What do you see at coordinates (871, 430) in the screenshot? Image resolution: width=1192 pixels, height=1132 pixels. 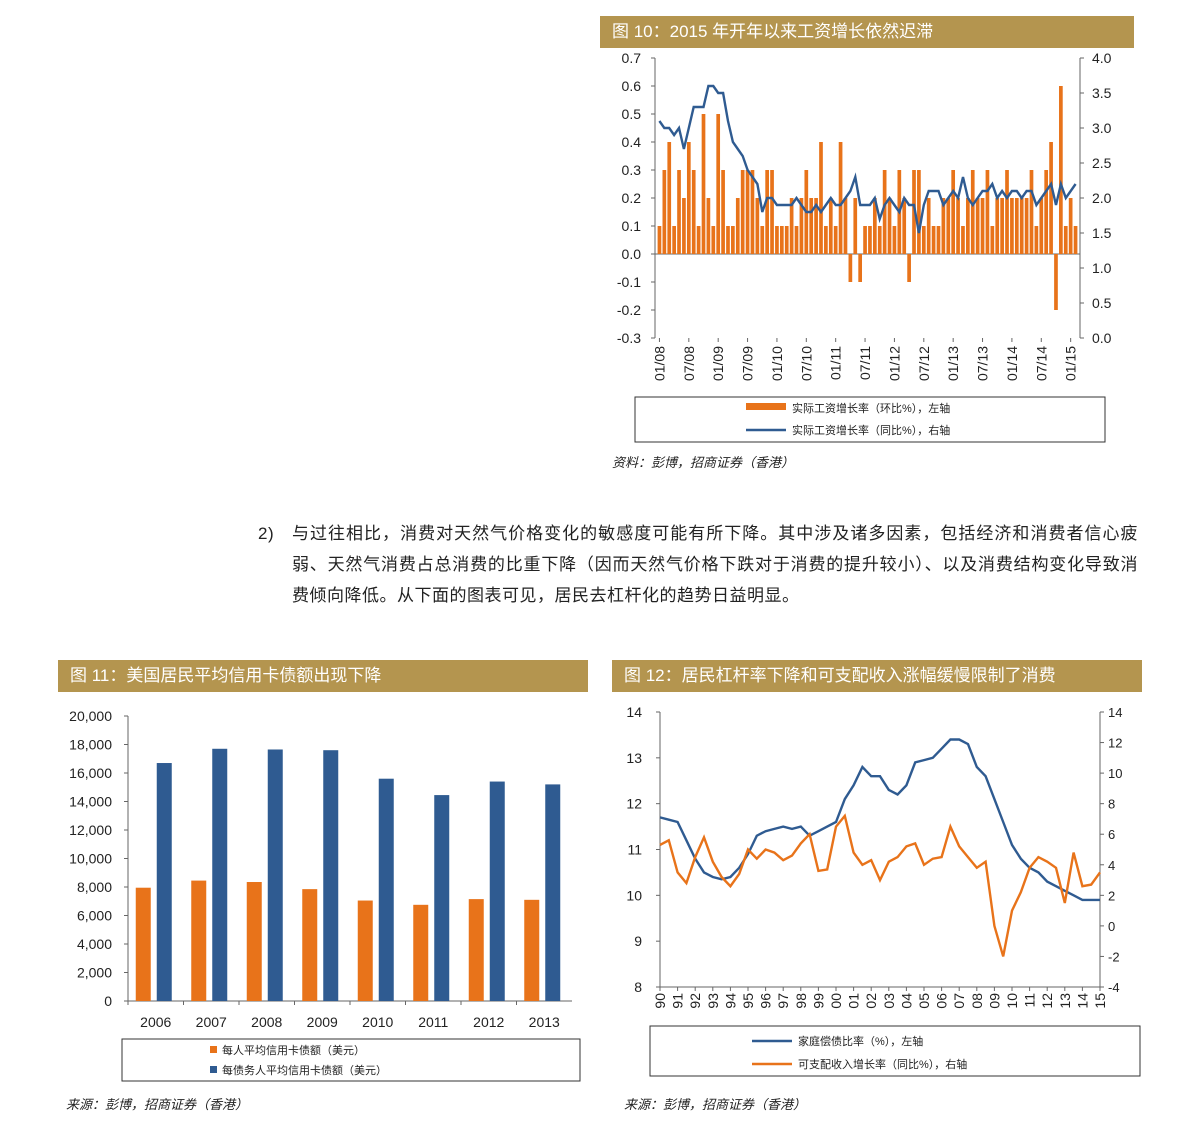 I see `fig10-legend-label-line: 实际工资增长率（同比%），右轴` at bounding box center [871, 430].